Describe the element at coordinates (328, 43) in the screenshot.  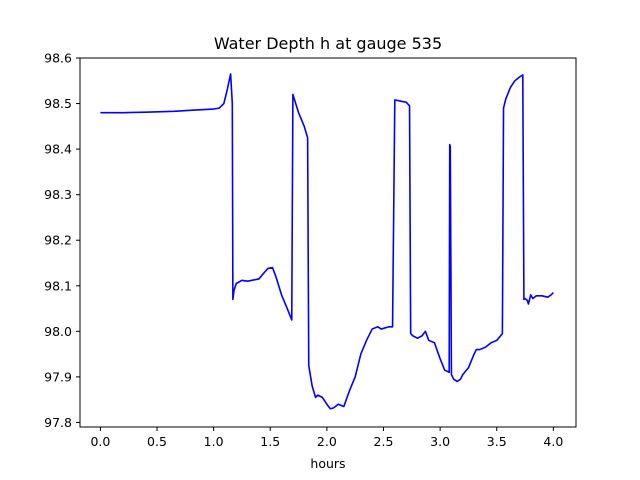
I see `chart-title: Water Depth h at gauge 535` at that location.